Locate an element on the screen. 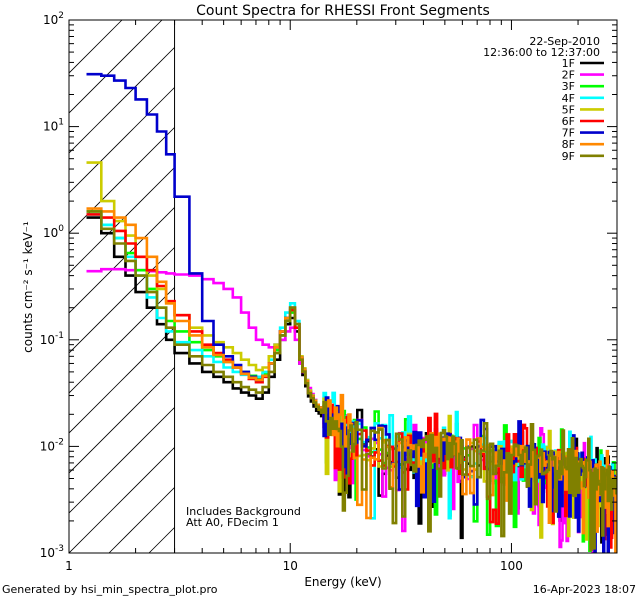 The height and width of the screenshot is (600, 640). x-tick-labels: 1 10 100 is located at coordinates (294, 566).